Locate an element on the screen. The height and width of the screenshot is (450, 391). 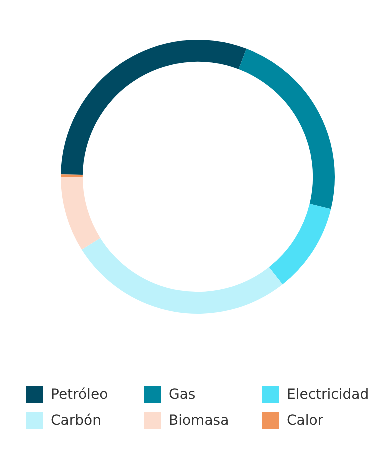
legend-label: Gas is located at coordinates (182, 394).